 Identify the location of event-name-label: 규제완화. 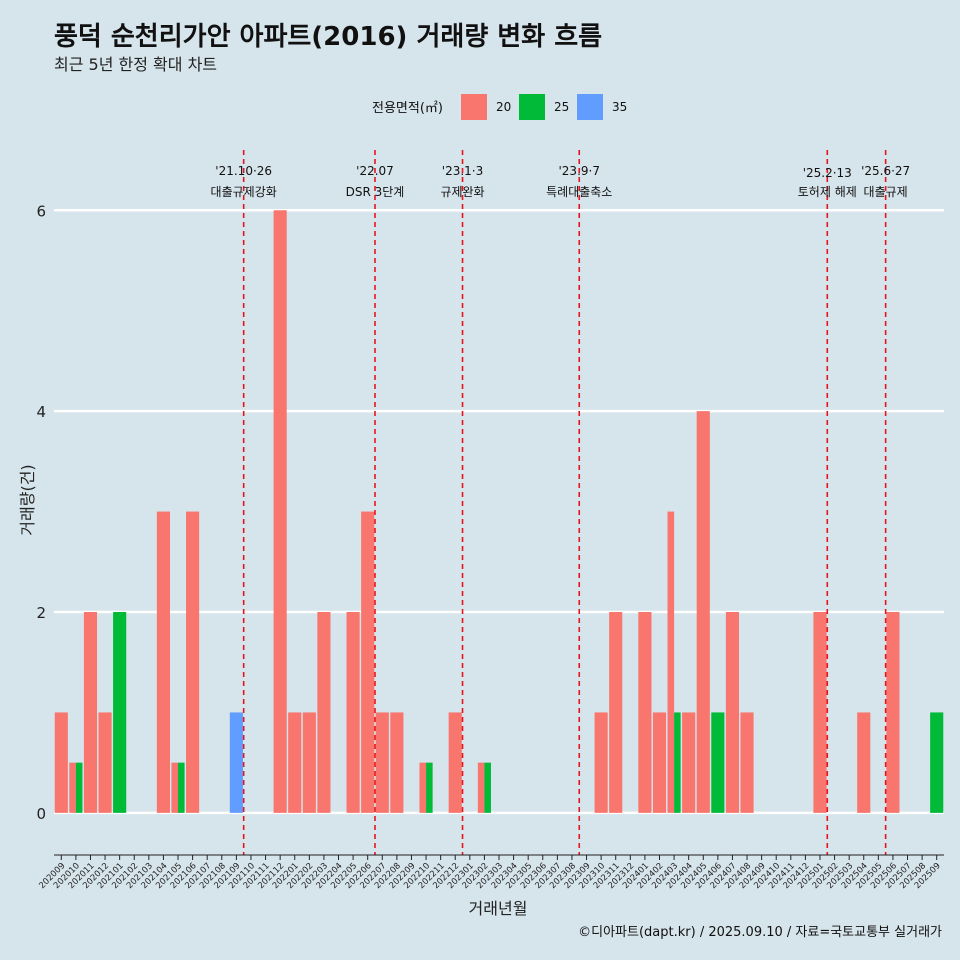
(462, 192).